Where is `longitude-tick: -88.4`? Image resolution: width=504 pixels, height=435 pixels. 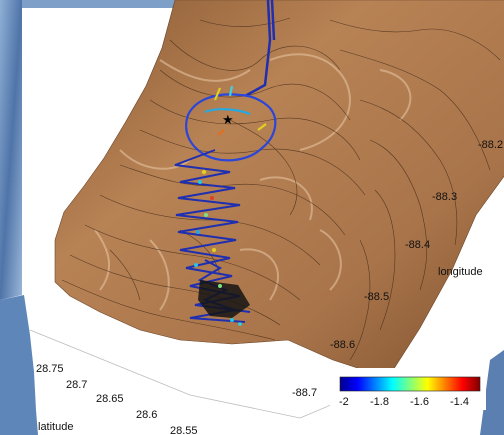 longitude-tick: -88.4 is located at coordinates (417, 245).